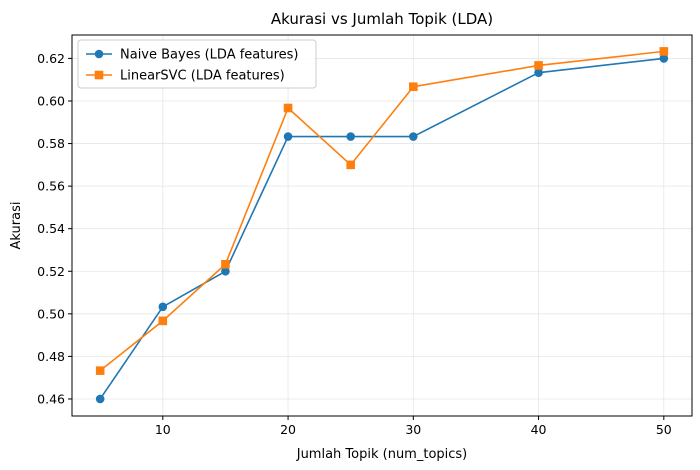 Image resolution: width=700 pixels, height=470 pixels. I want to click on y-tick-label: 0.56, so click(51, 186).